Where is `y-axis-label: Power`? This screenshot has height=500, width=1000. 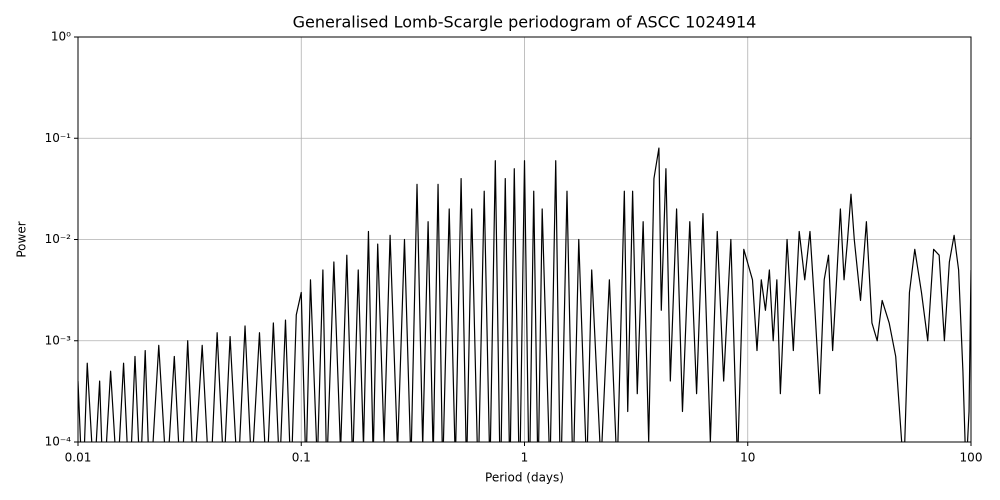 y-axis-label: Power is located at coordinates (22, 239).